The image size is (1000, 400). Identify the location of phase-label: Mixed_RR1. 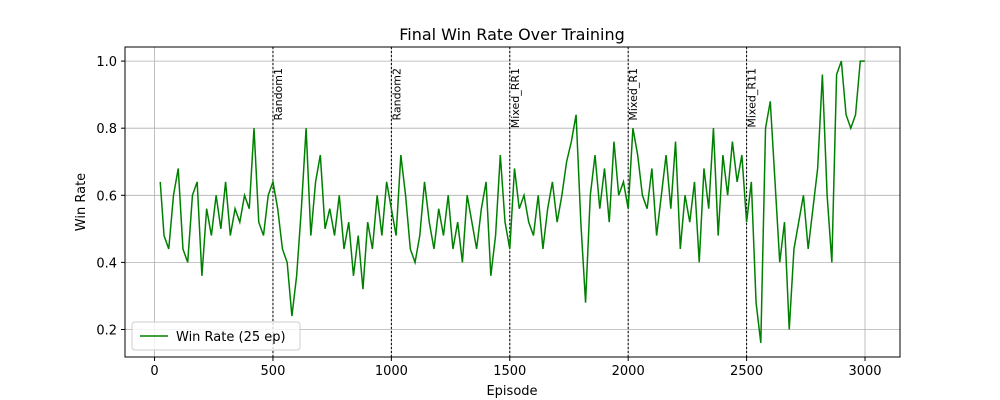
(515, 98).